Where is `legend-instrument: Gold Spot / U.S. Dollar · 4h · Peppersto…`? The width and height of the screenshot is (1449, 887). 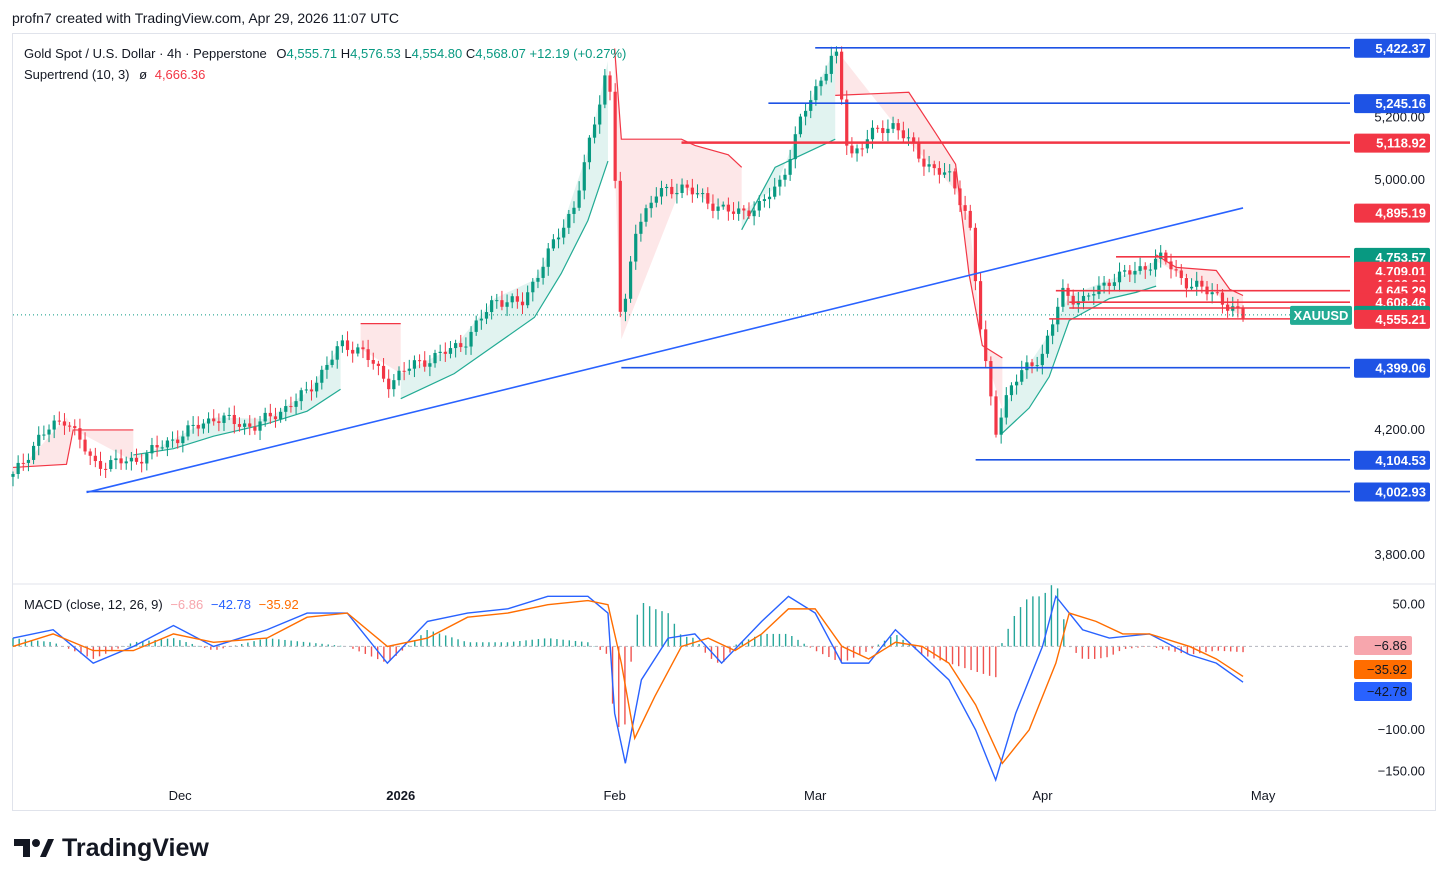
legend-instrument: Gold Spot / U.S. Dollar · 4h · Peppersto… is located at coordinates (145, 53).